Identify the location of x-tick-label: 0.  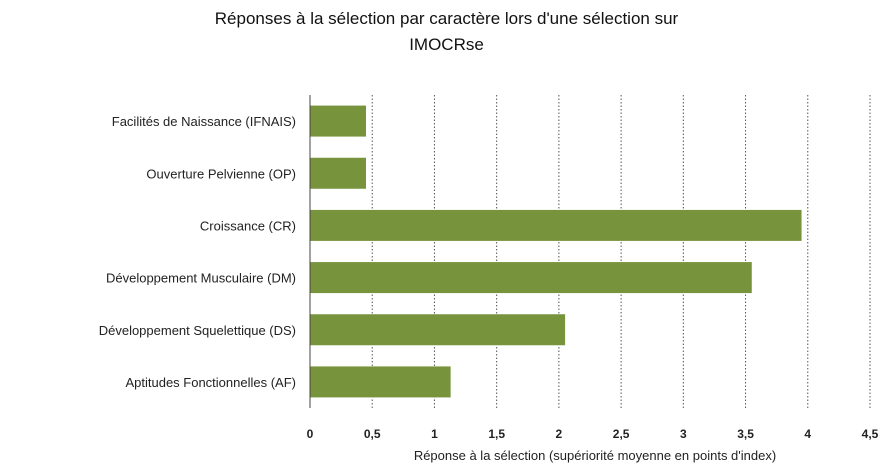
(310, 434).